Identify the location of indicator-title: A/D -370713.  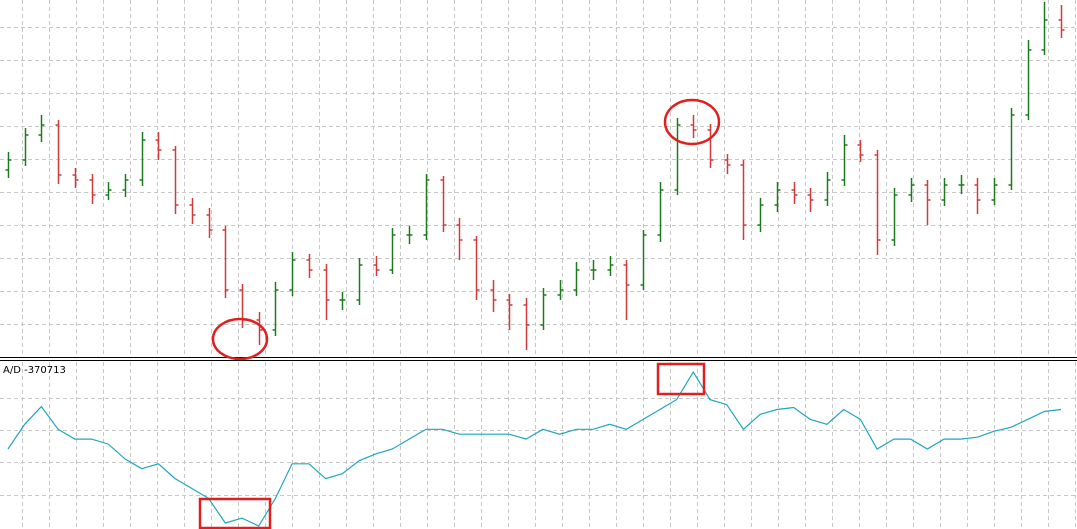
(34, 370).